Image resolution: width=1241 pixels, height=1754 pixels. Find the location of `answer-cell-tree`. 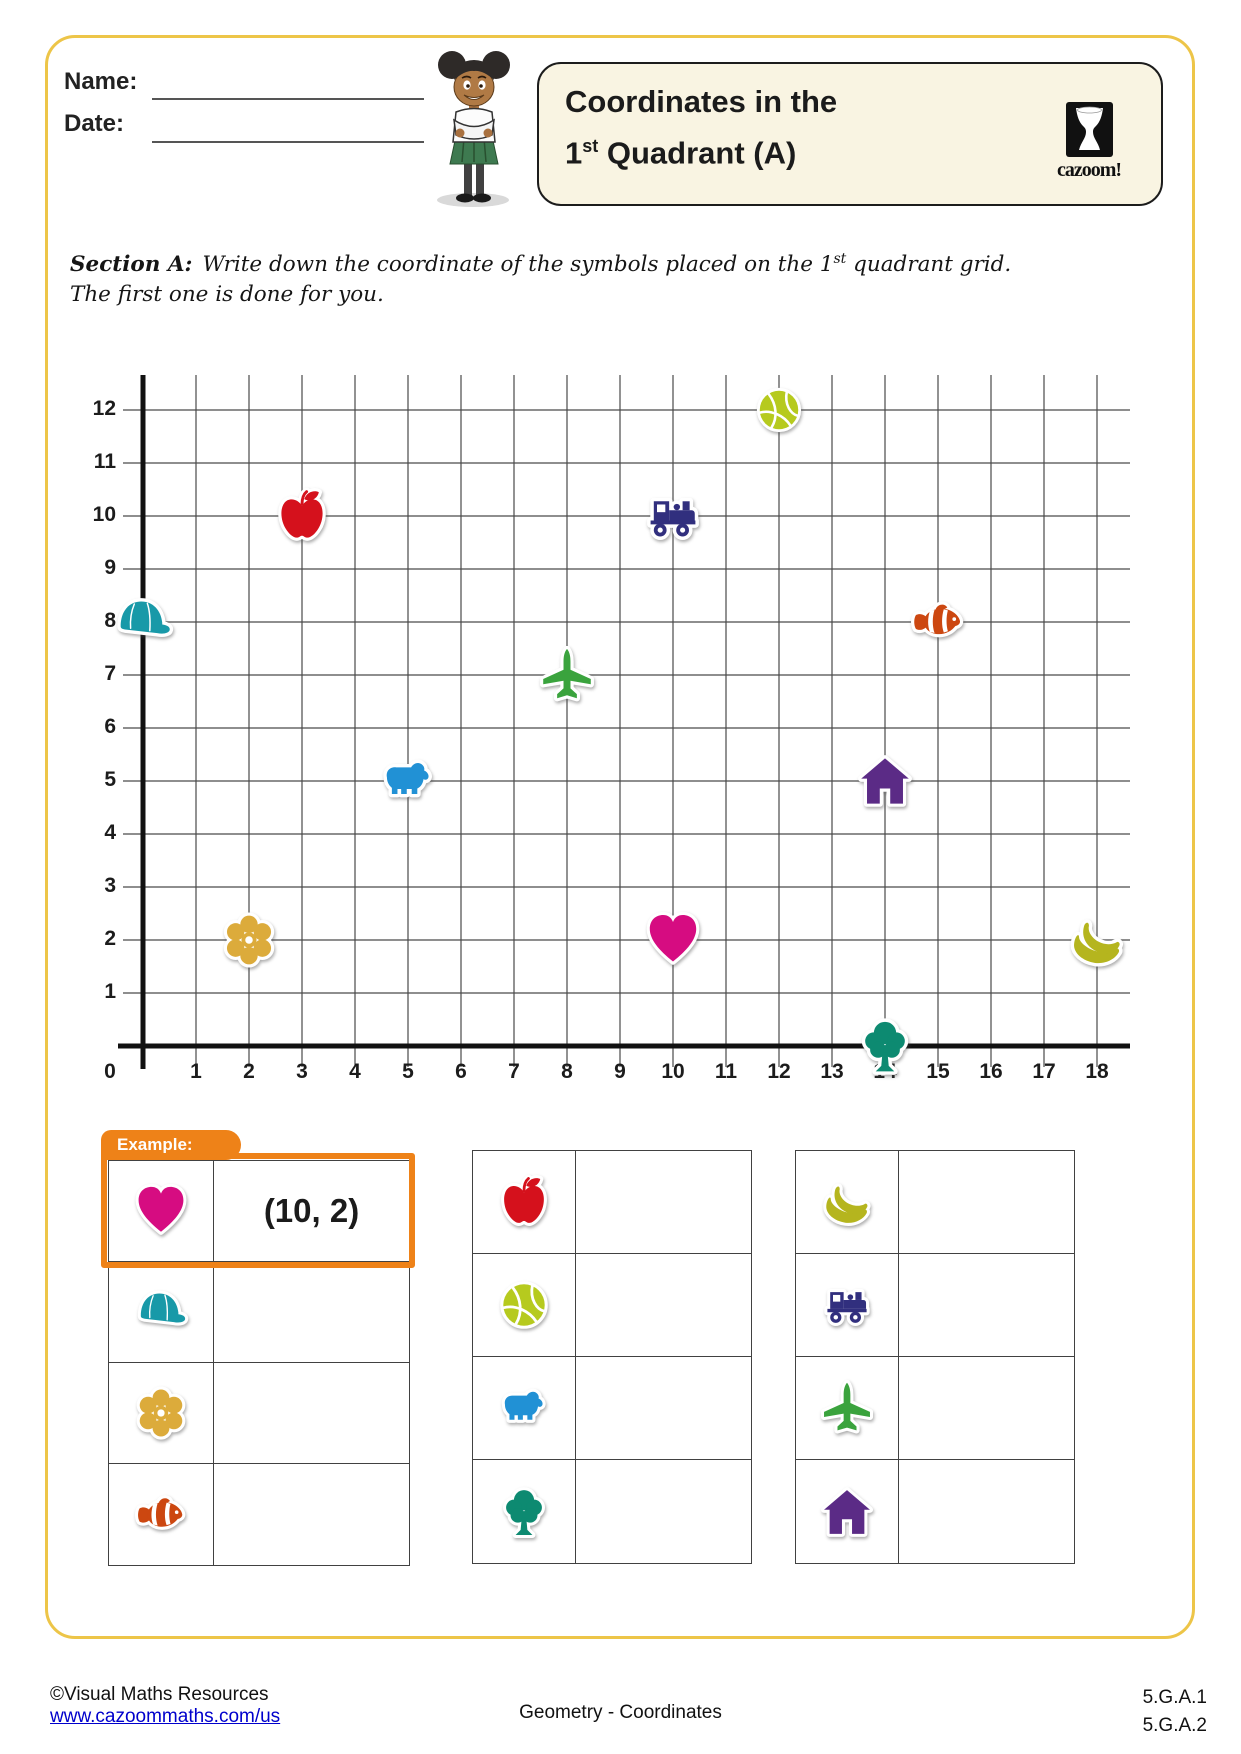

answer-cell-tree is located at coordinates (663, 1511).